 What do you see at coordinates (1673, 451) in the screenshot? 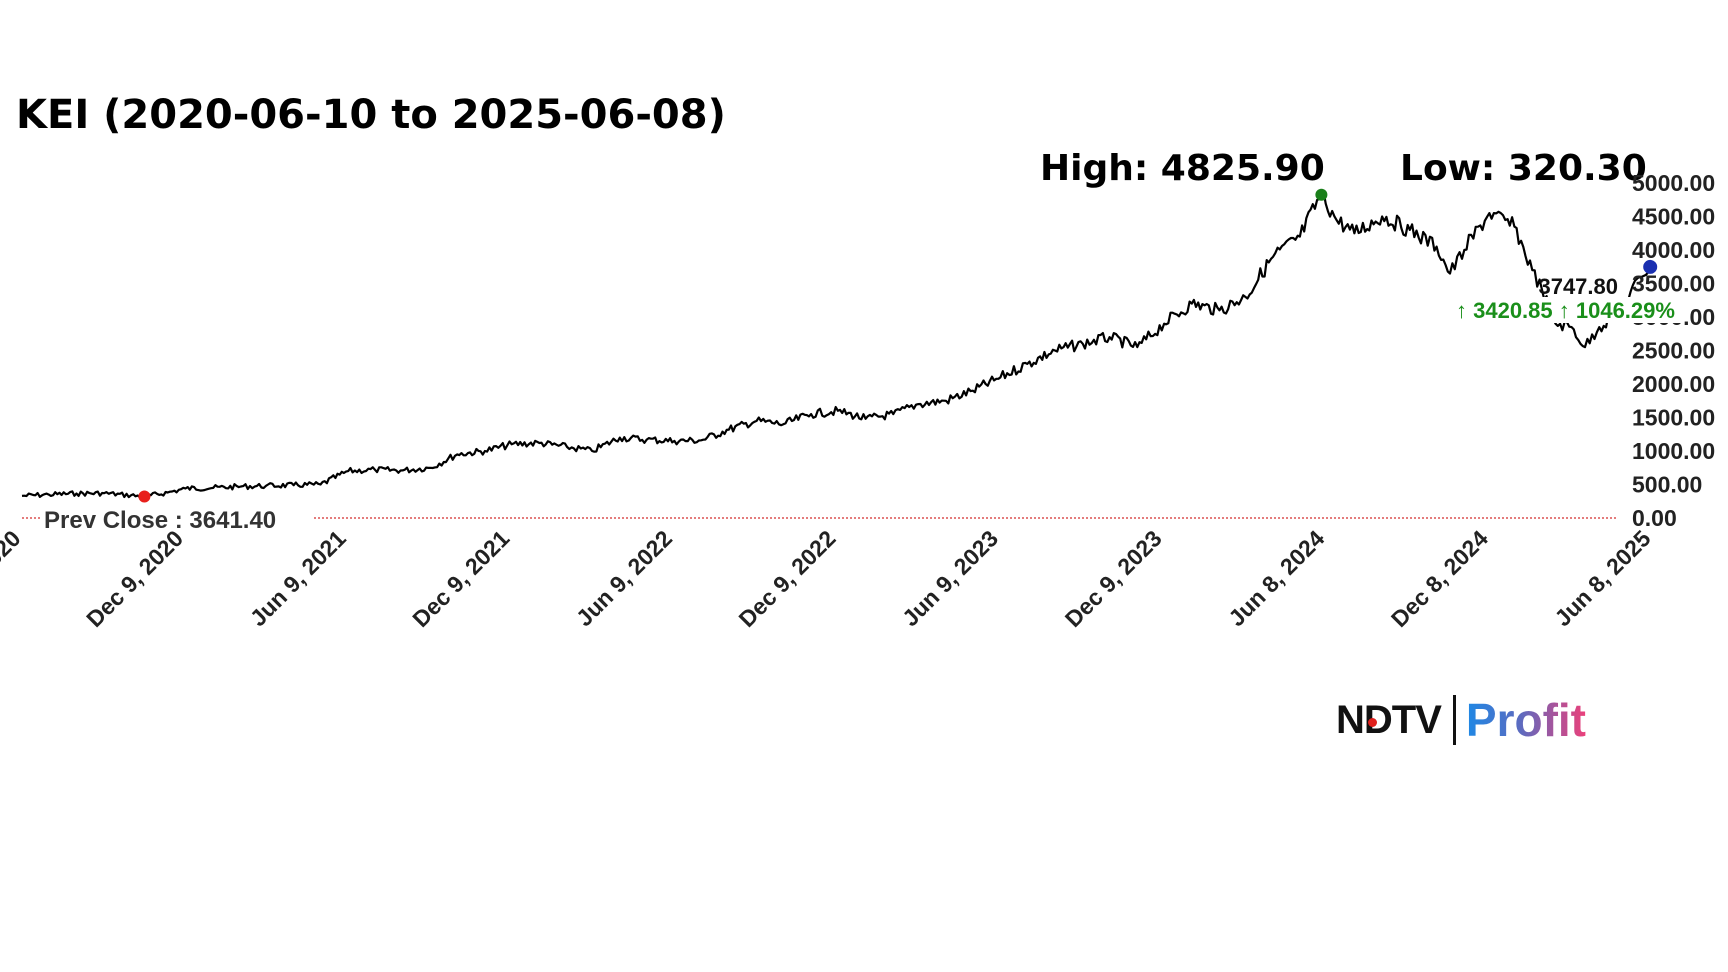
I see `y-tick-label: 1000.00` at bounding box center [1673, 451].